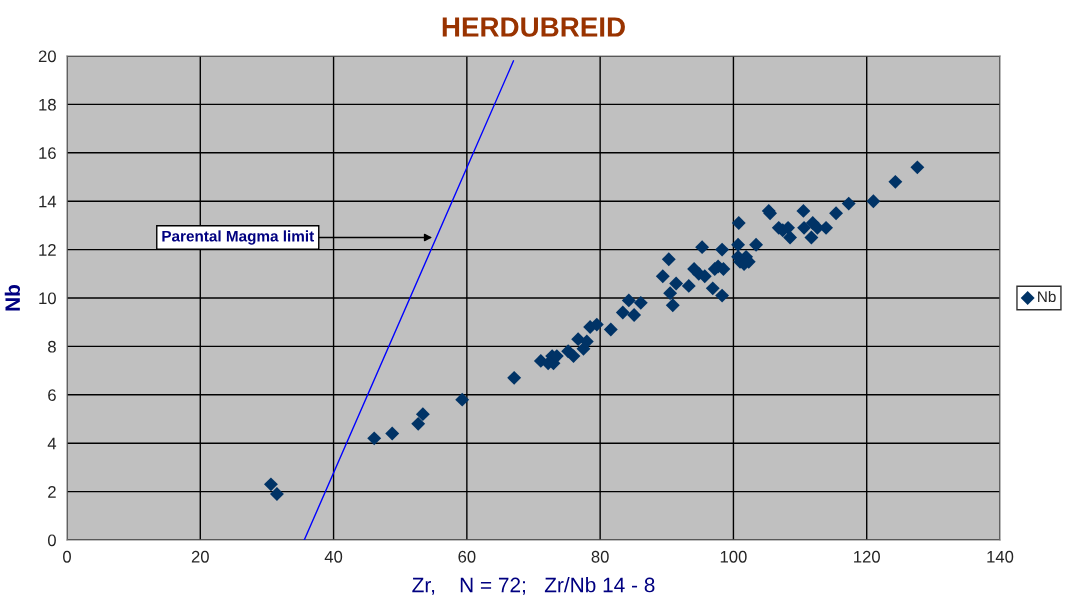  Describe the element at coordinates (238, 237) in the screenshot. I see `annotation: Parental Magma limit` at that location.